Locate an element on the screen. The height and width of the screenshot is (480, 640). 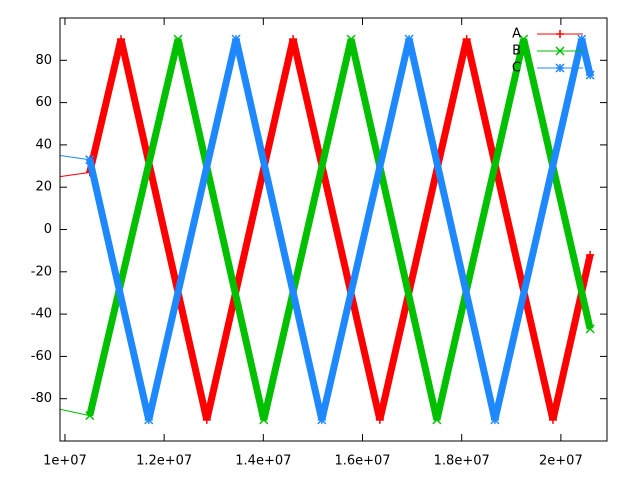
y-tick-label: 60 is located at coordinates (43, 102).